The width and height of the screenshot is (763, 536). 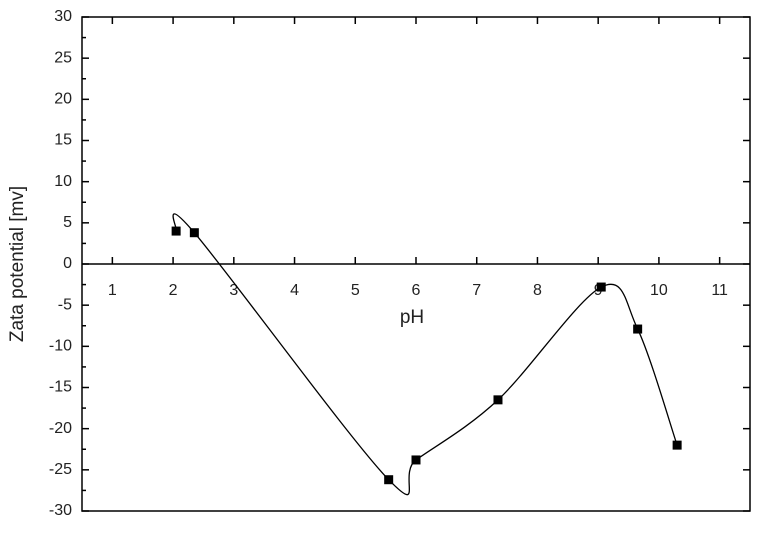 What do you see at coordinates (659, 290) in the screenshot?
I see `x-tick-label: 10` at bounding box center [659, 290].